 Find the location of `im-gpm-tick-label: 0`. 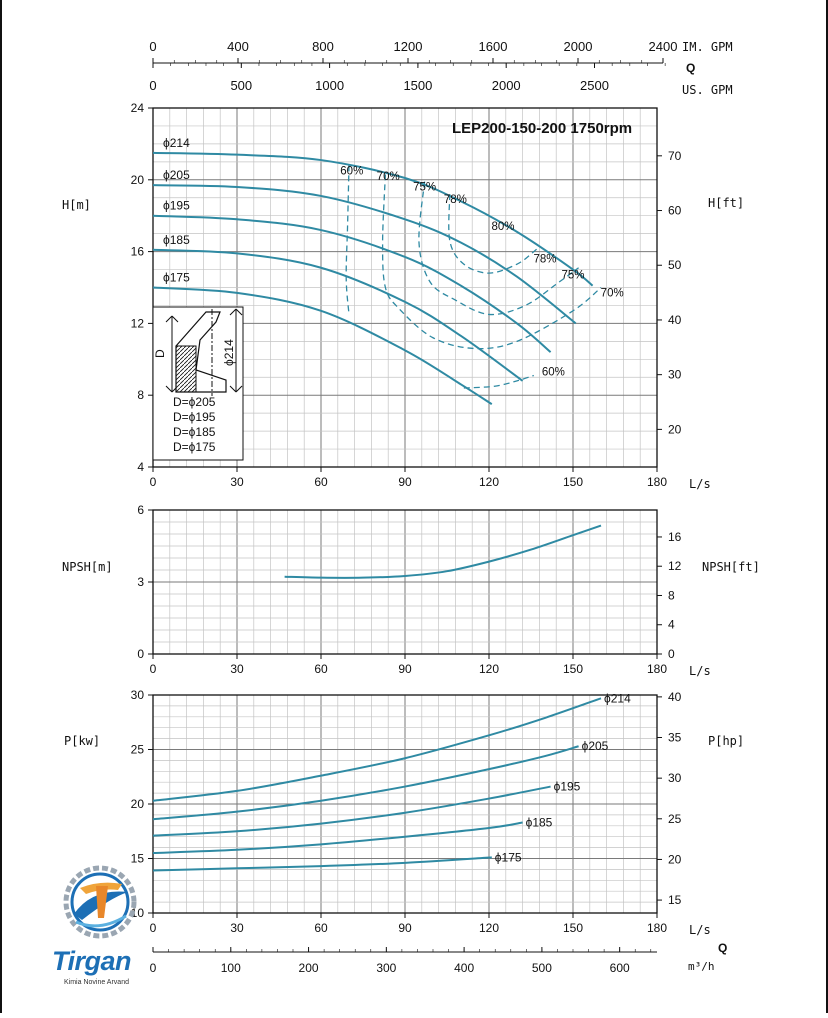

im-gpm-tick-label: 0 is located at coordinates (152, 46).